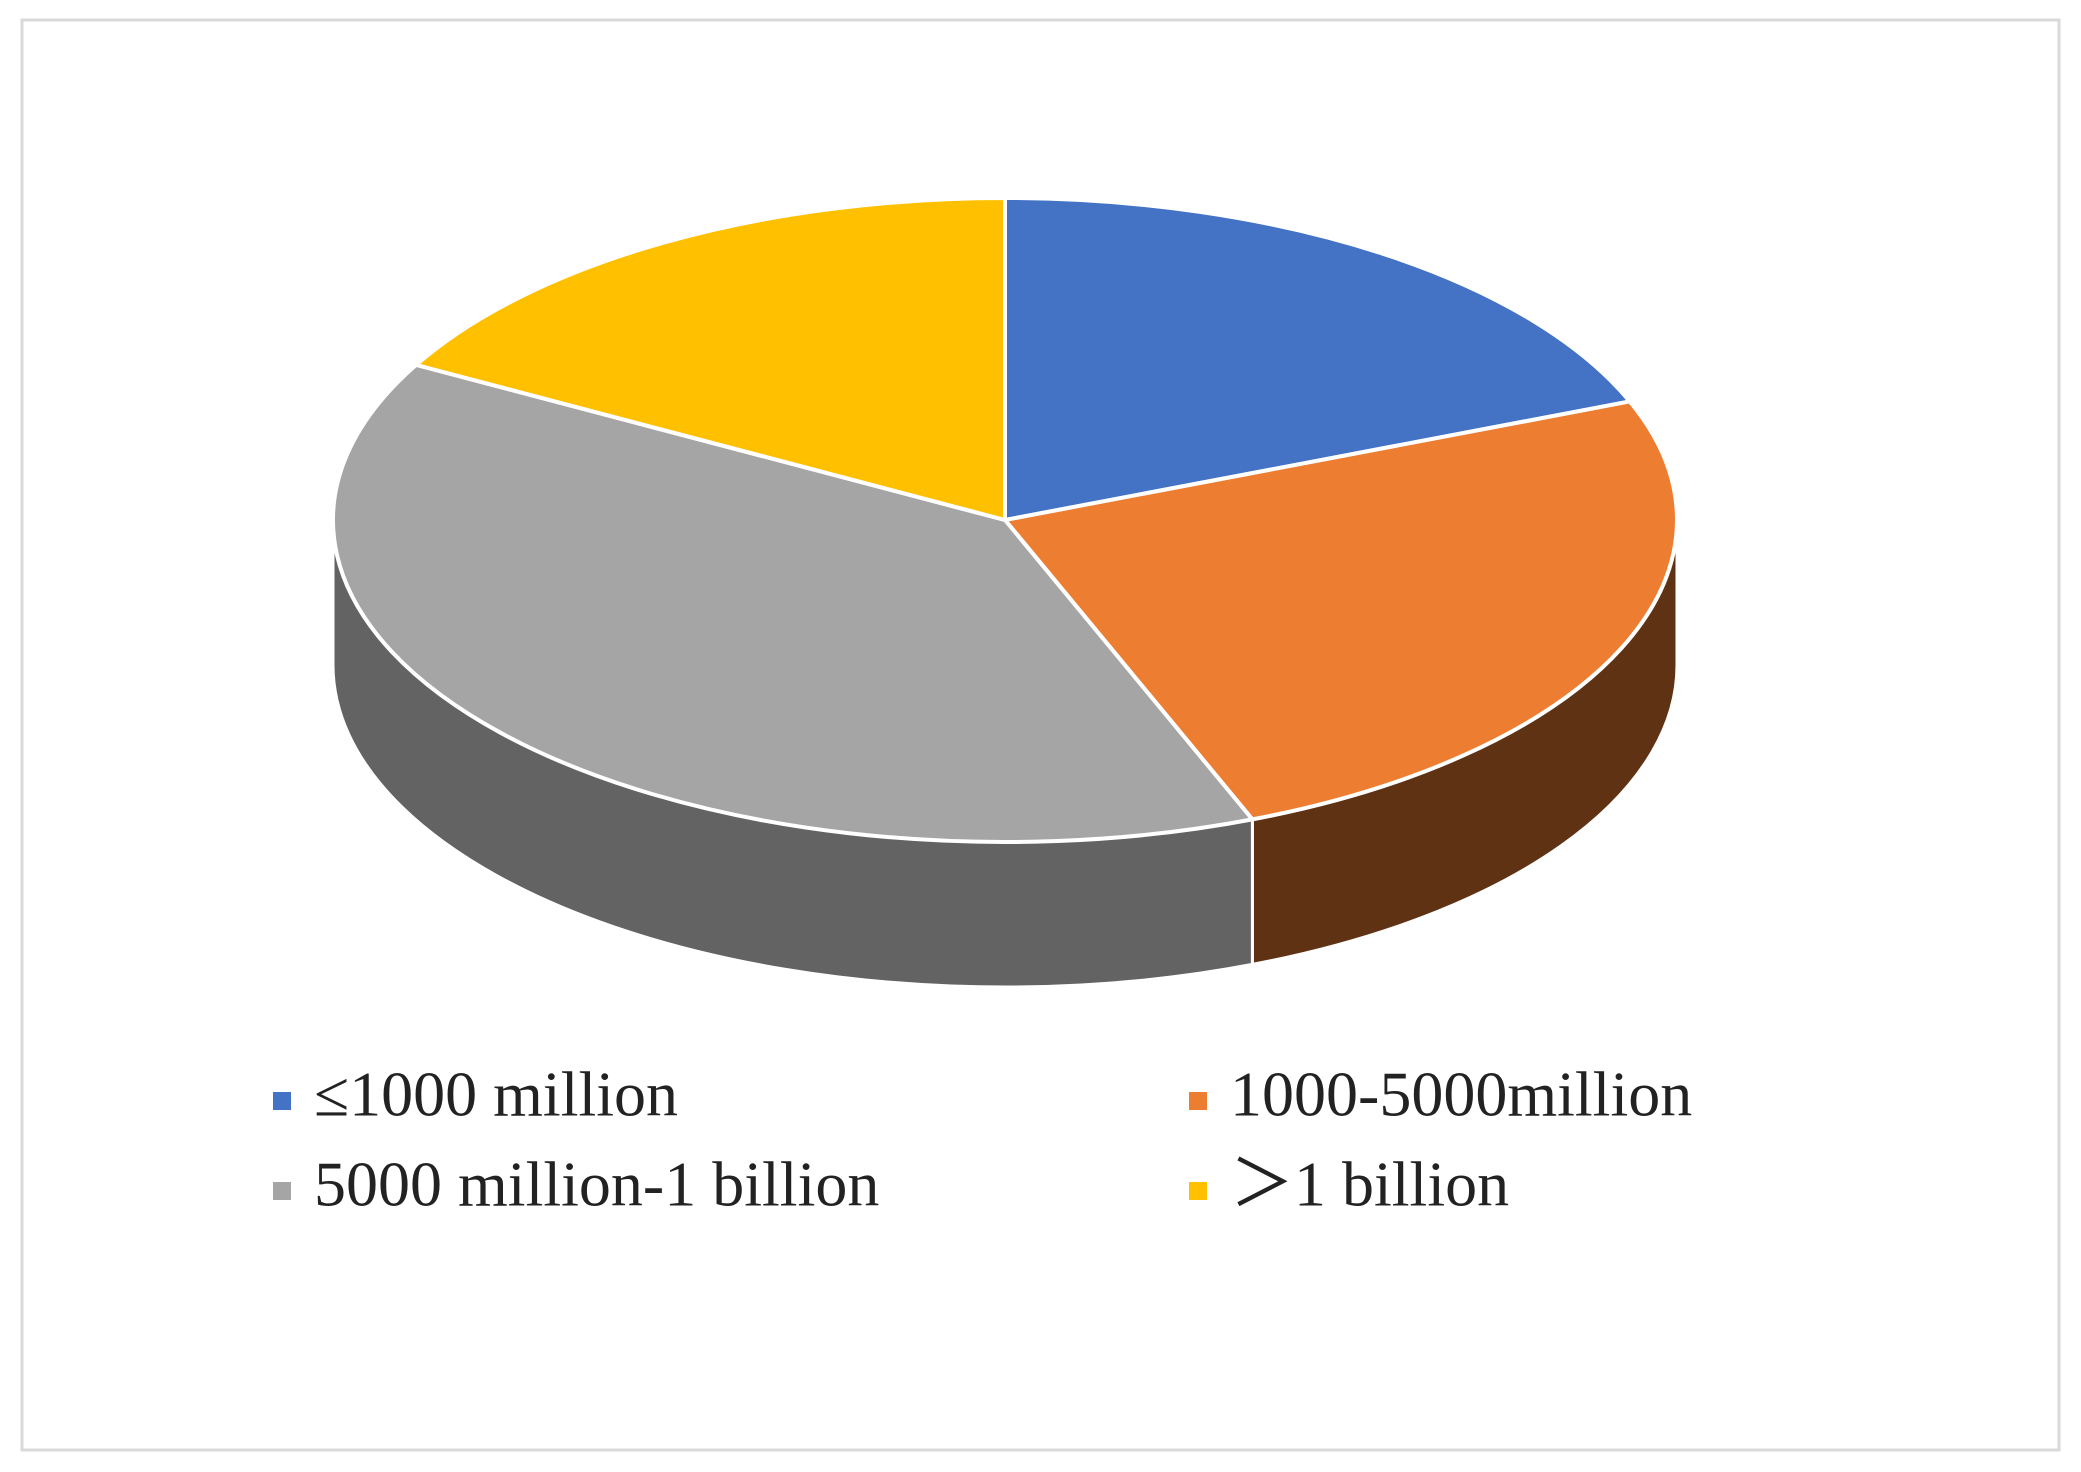 The image size is (2081, 1472). I want to click on legend-label: 5000 million-1 billion, so click(596, 1184).